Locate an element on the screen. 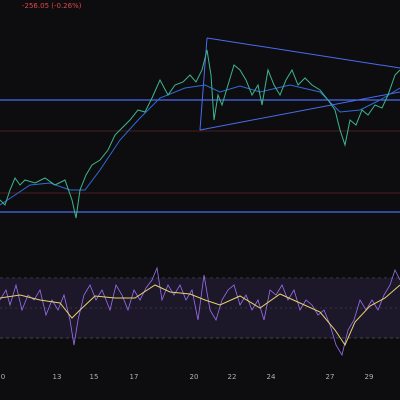 The image size is (400, 400). x-axis-label: 13 is located at coordinates (57, 377).